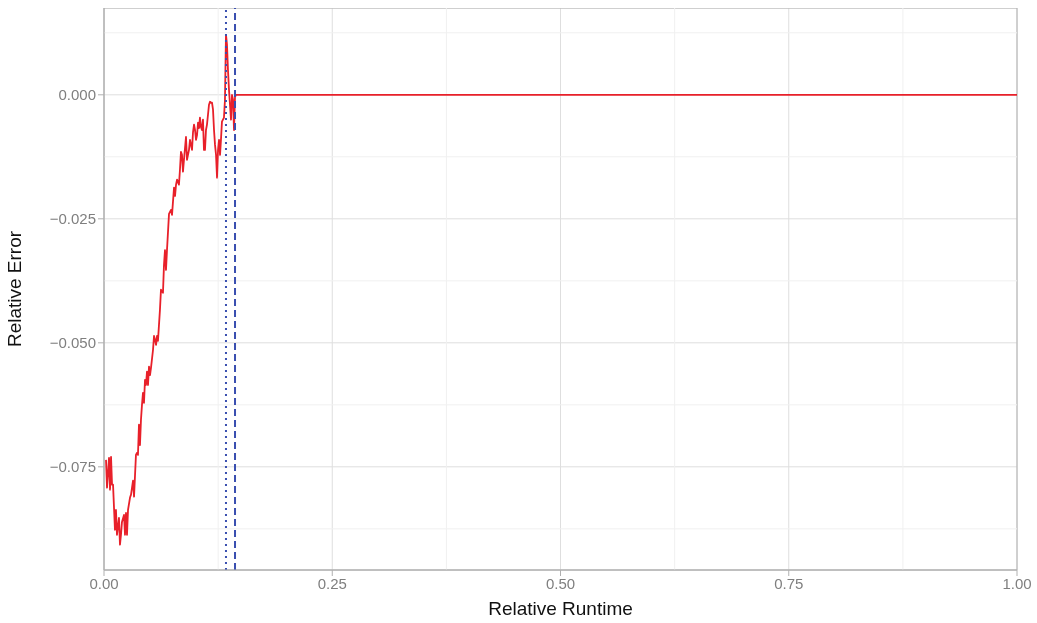  I want to click on x-axis-title: Relative Runtime, so click(560, 608).